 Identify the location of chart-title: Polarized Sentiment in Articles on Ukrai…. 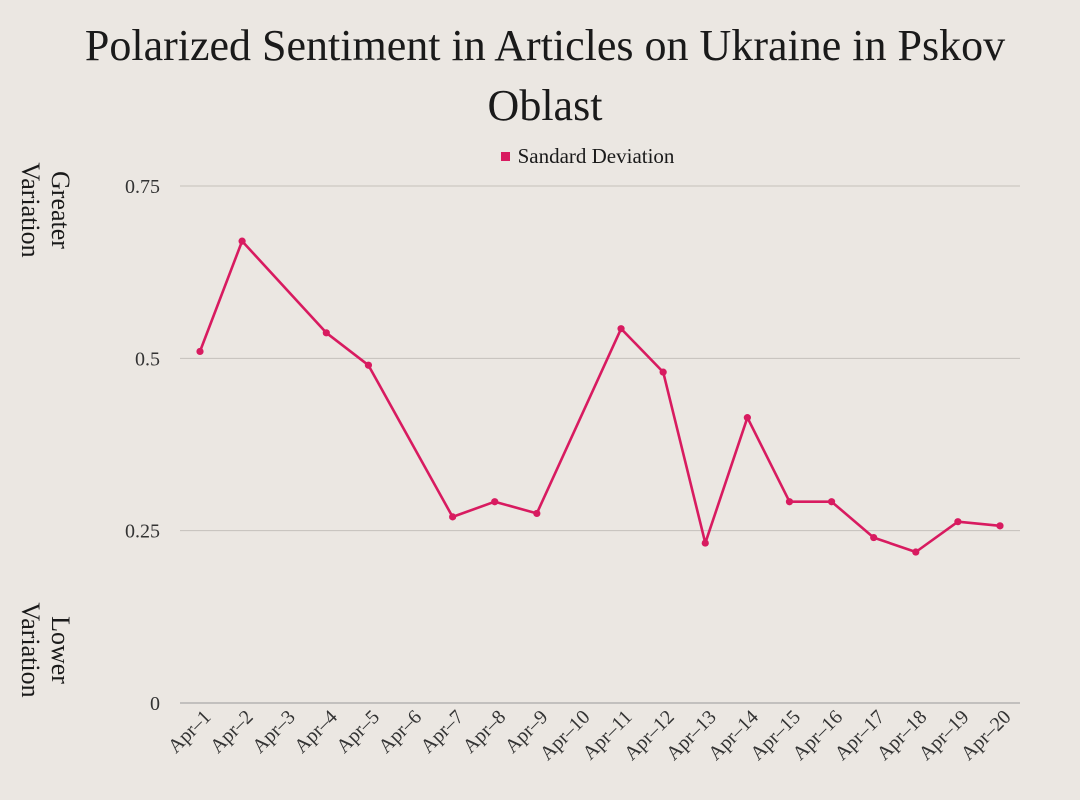
(545, 75).